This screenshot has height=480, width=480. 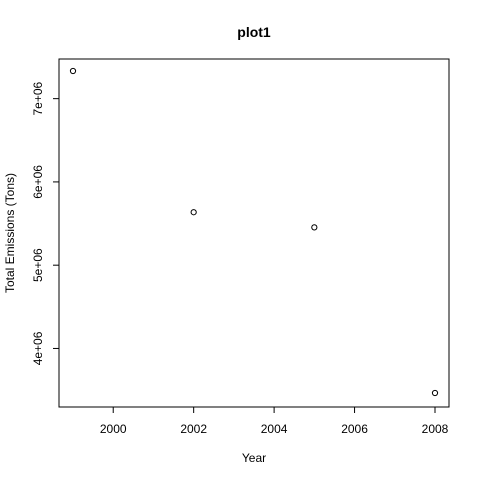 I want to click on x-tick-label: 2006, so click(x=354, y=429).